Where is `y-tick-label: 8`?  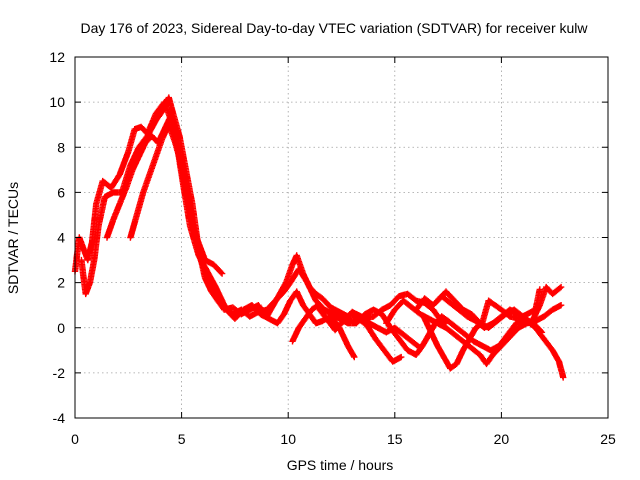
y-tick-label: 8 is located at coordinates (61, 147).